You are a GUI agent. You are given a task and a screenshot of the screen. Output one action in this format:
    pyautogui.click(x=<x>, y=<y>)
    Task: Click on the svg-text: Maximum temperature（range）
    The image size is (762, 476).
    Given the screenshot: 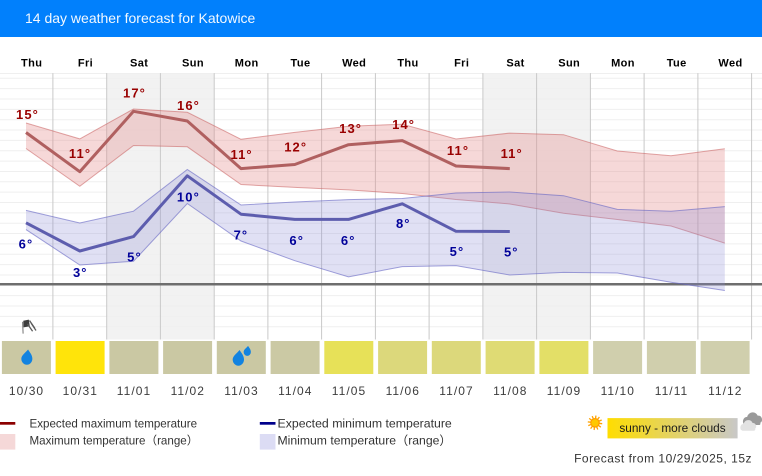 What is the action you would take?
    pyautogui.click(x=114, y=441)
    